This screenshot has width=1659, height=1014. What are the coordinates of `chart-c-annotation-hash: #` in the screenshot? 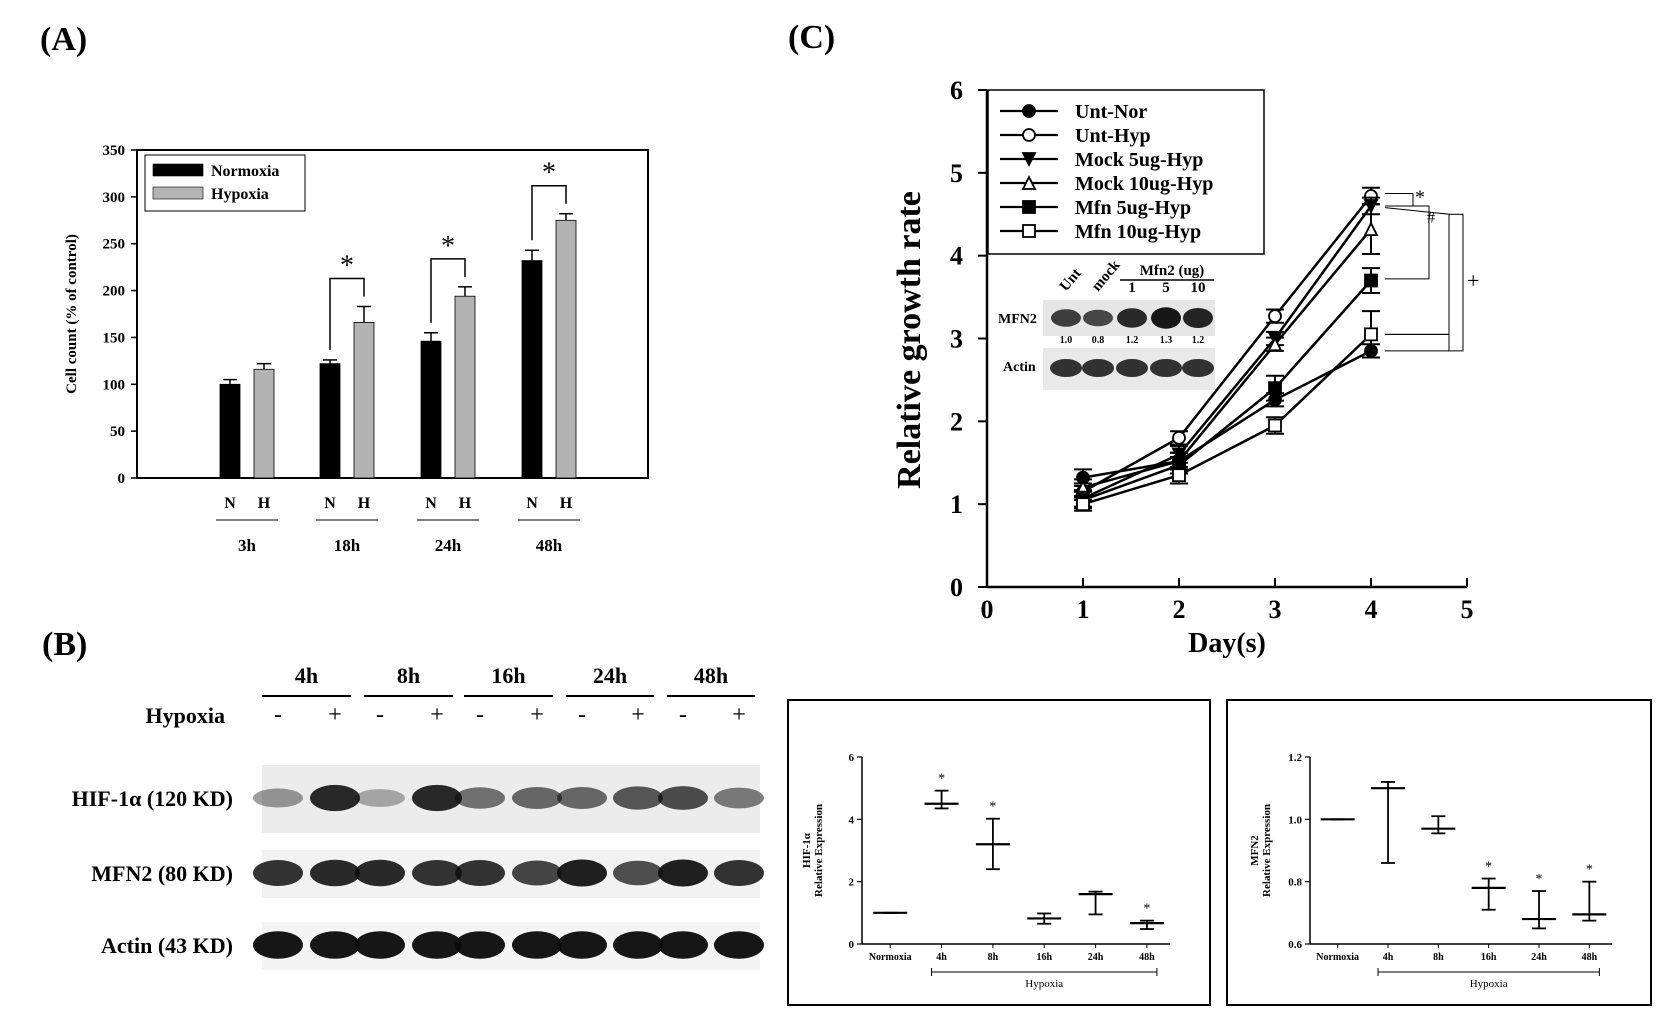 It's located at (1431, 218).